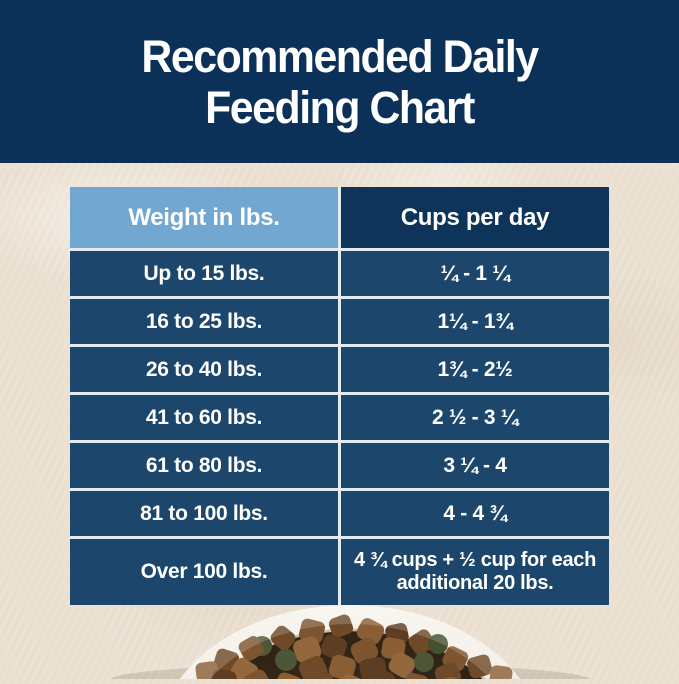  What do you see at coordinates (354, 649) in the screenshot?
I see `kibble-pieces` at bounding box center [354, 649].